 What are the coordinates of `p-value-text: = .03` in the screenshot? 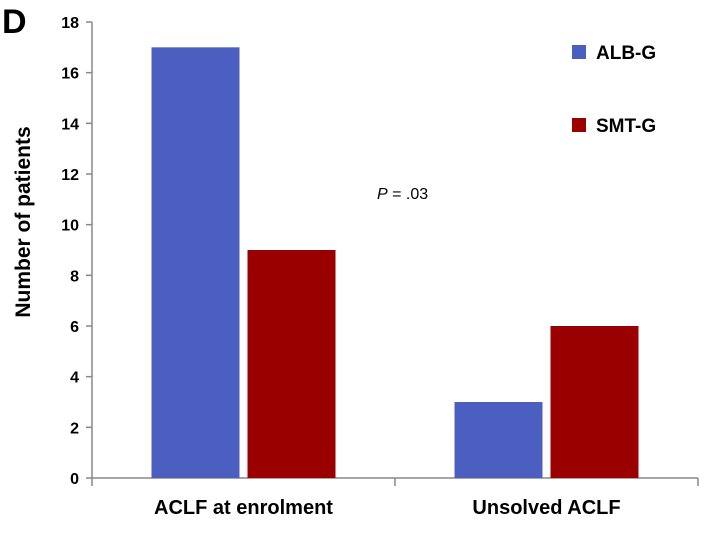 It's located at (408, 194).